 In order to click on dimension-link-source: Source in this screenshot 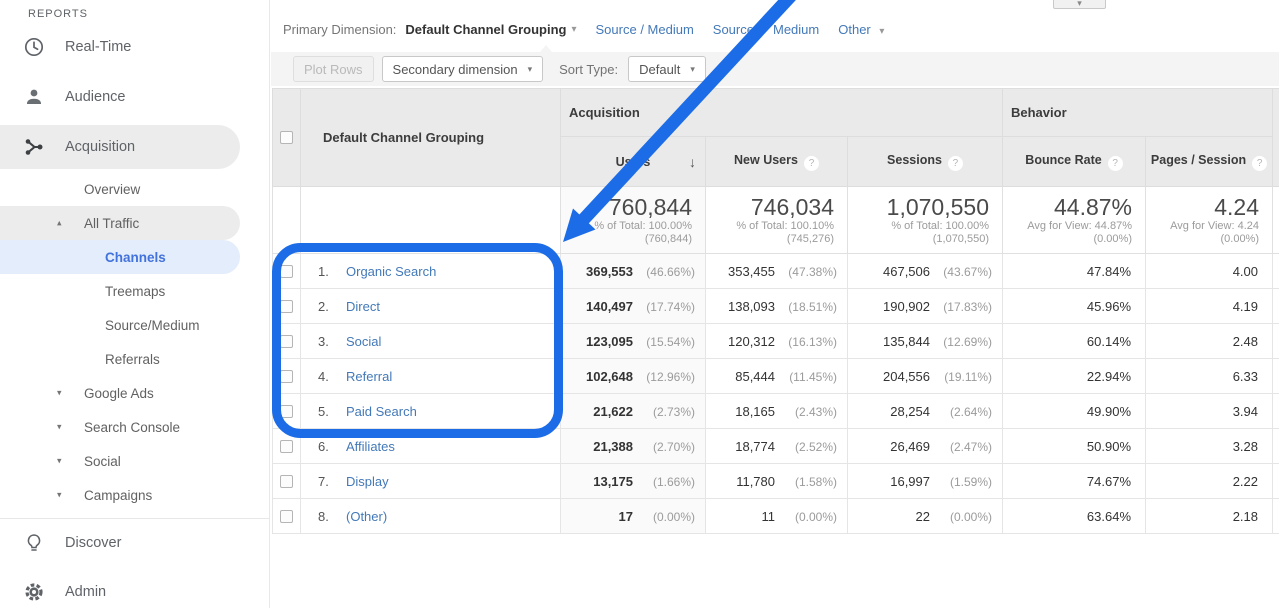, I will do `click(733, 29)`.